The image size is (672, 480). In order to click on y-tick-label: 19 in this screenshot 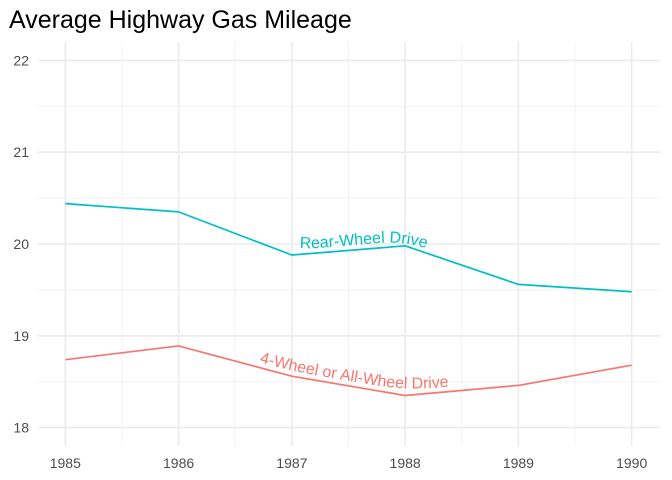, I will do `click(21, 336)`.